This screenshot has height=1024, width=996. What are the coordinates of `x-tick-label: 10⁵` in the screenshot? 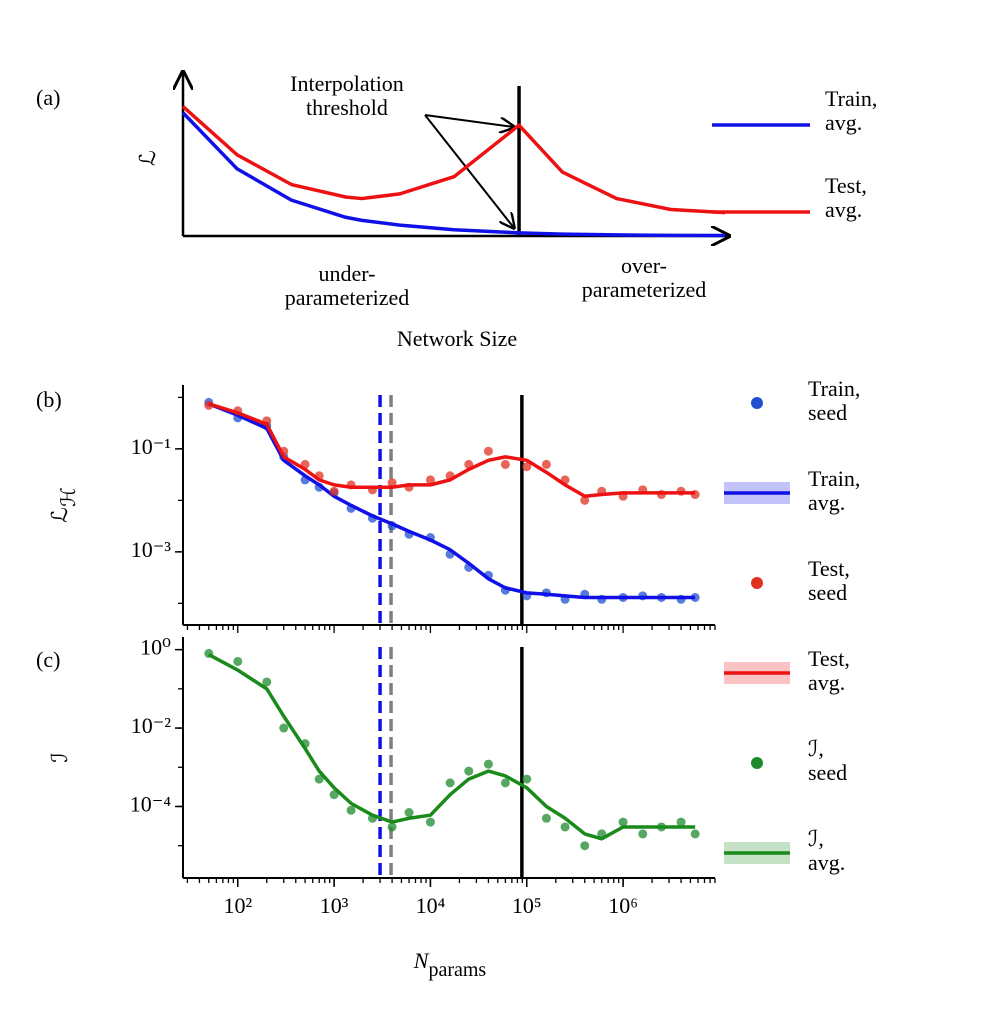 It's located at (527, 905).